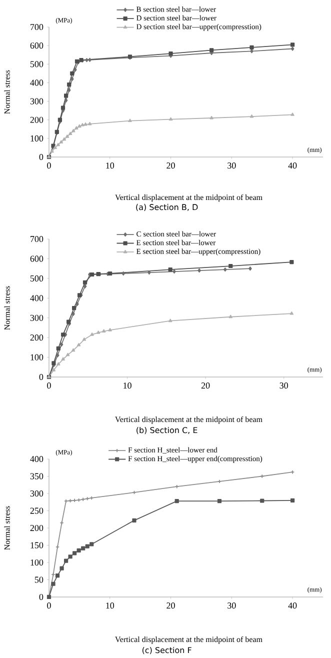 This screenshot has width=331, height=658. Describe the element at coordinates (39, 579) in the screenshot. I see `y-tick-label: 50` at that location.